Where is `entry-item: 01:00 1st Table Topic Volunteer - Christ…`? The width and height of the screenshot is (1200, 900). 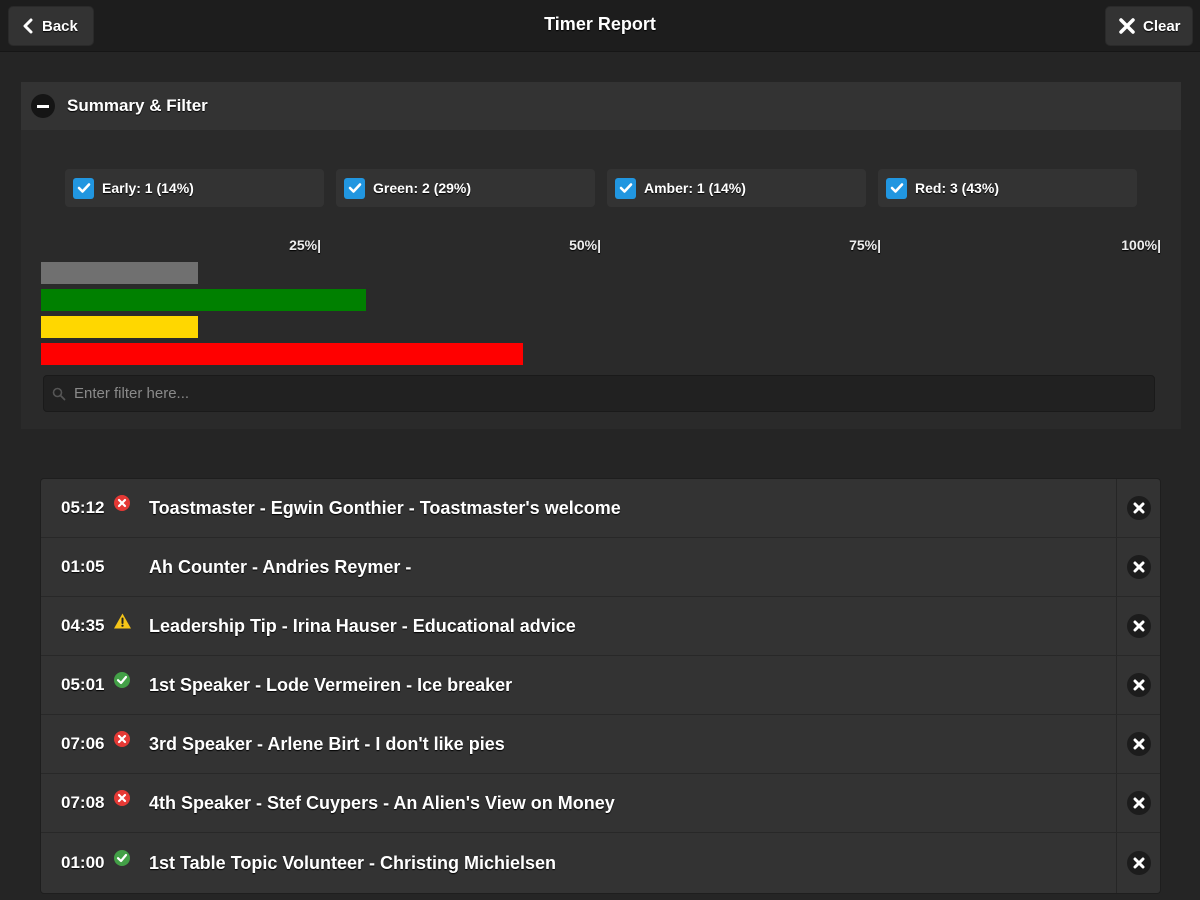
entry-item: 01:00 1st Table Topic Volunteer - Christ… is located at coordinates (578, 863).